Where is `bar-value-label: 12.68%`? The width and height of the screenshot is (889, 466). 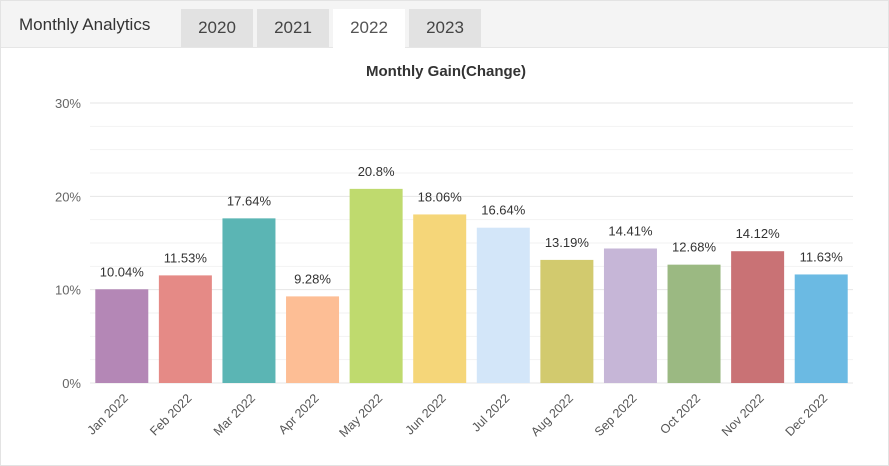
bar-value-label: 12.68% is located at coordinates (694, 247).